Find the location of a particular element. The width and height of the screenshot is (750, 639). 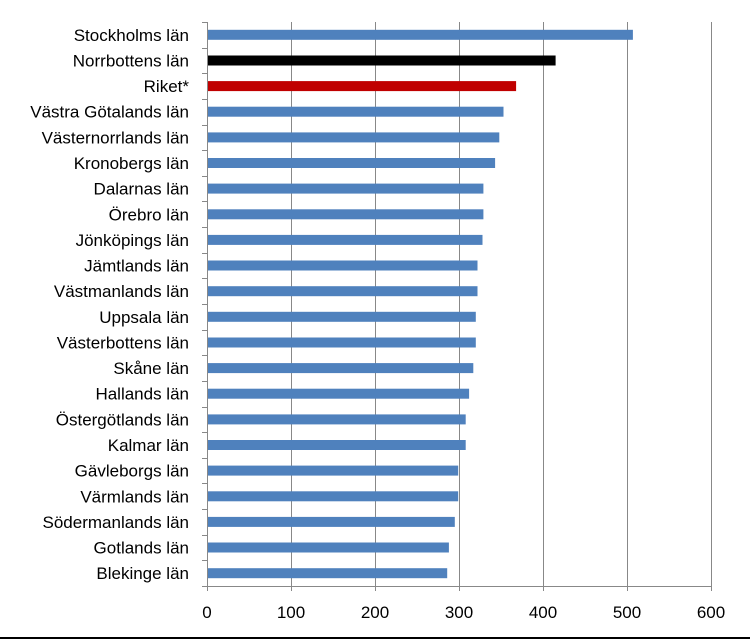

category-label: Riket* is located at coordinates (167, 86).